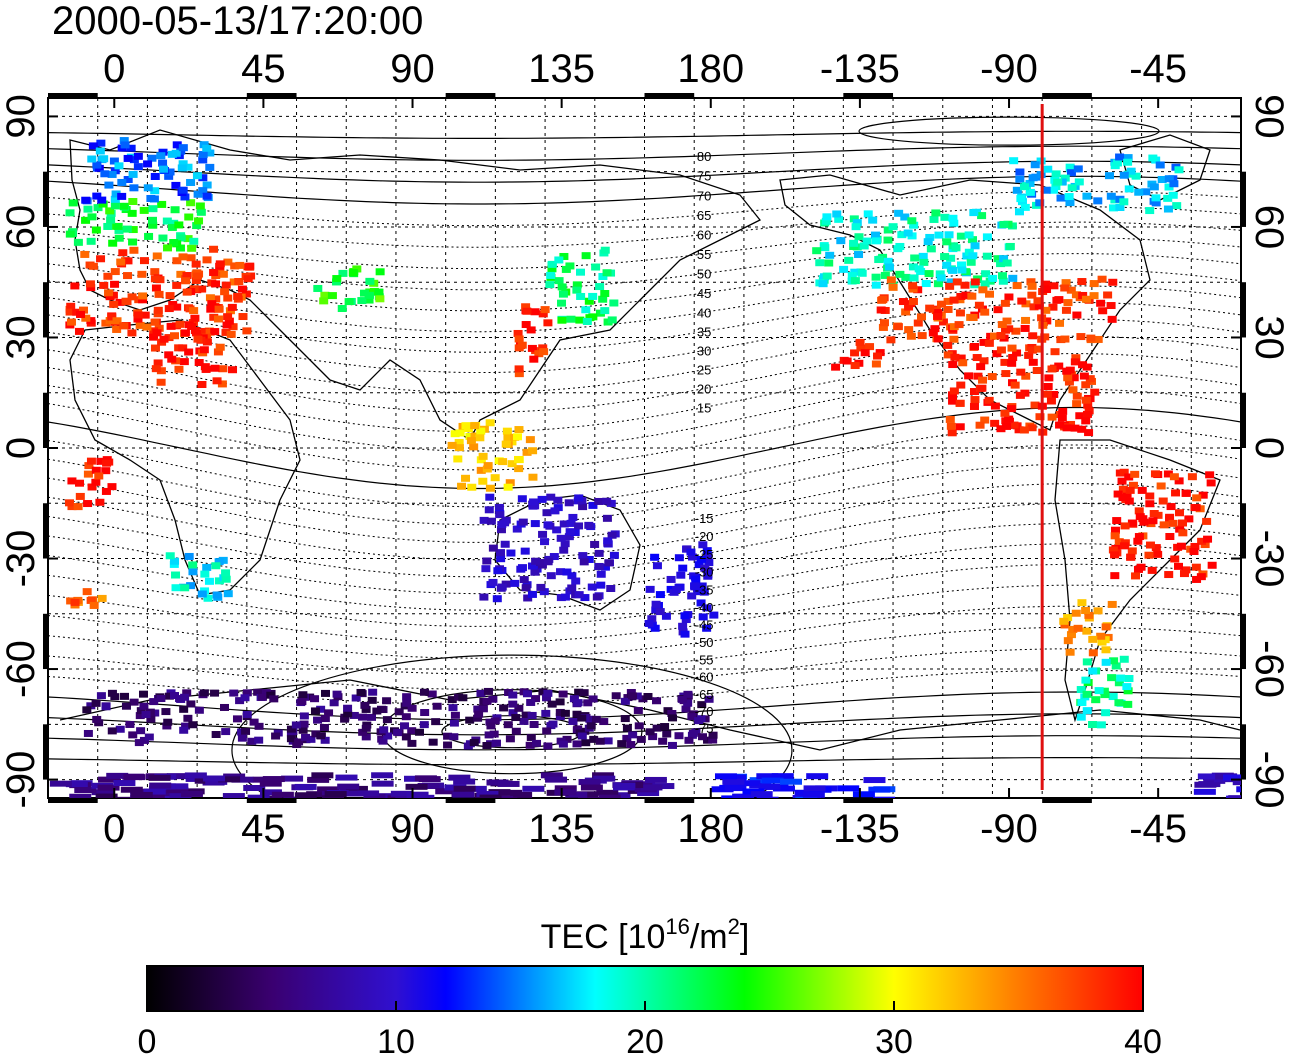  What do you see at coordinates (45, 310) in the screenshot?
I see `frame-bar-left` at bounding box center [45, 310].